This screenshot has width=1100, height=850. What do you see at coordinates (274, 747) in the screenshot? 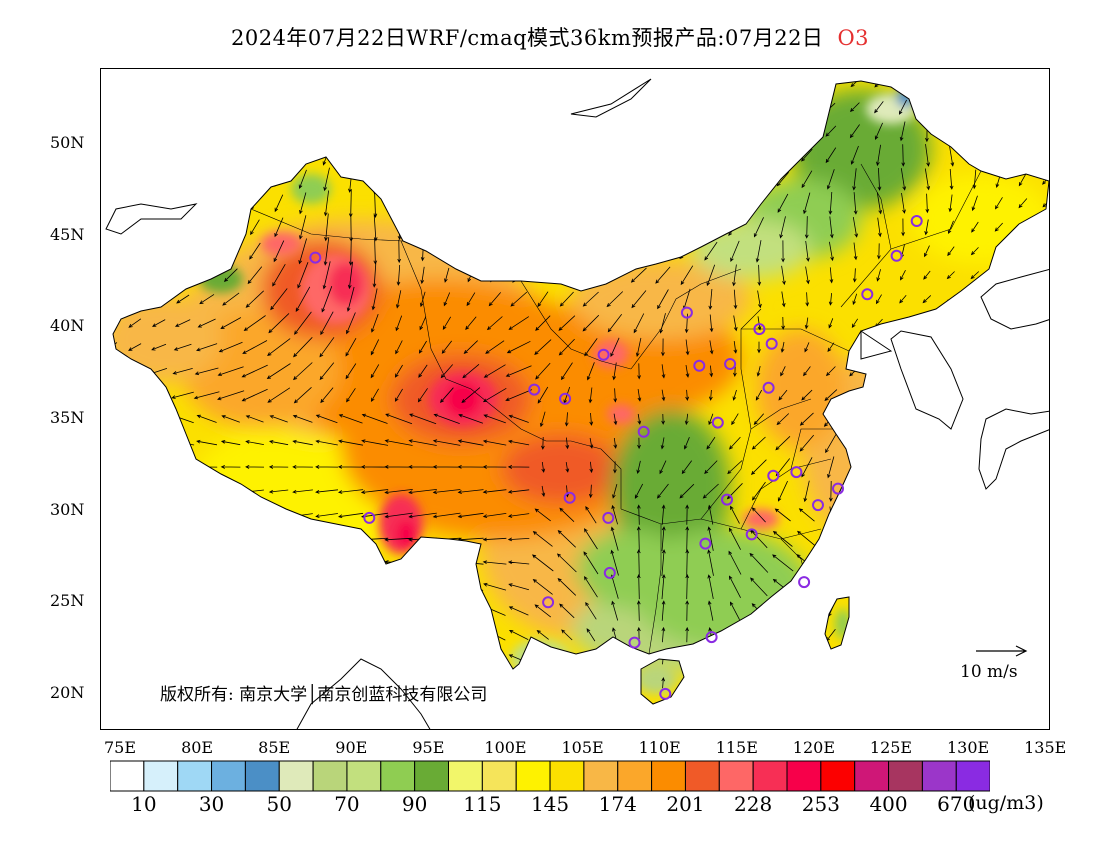
I see `lon-tick-label: 85E` at bounding box center [274, 747].